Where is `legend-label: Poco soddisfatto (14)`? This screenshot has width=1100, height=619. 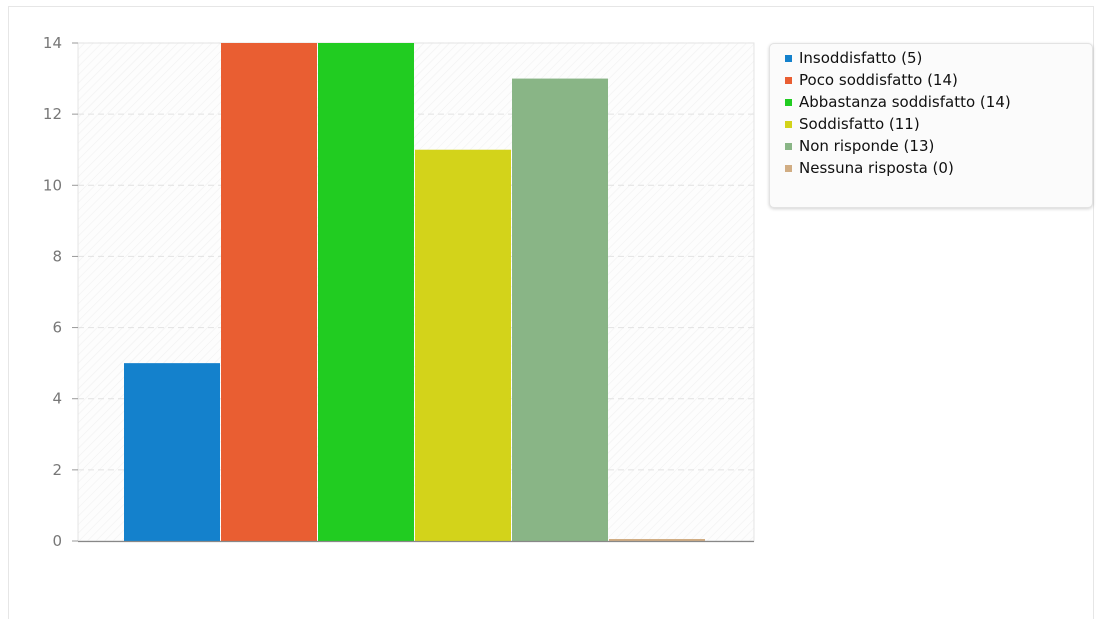 legend-label: Poco soddisfatto (14) is located at coordinates (878, 80).